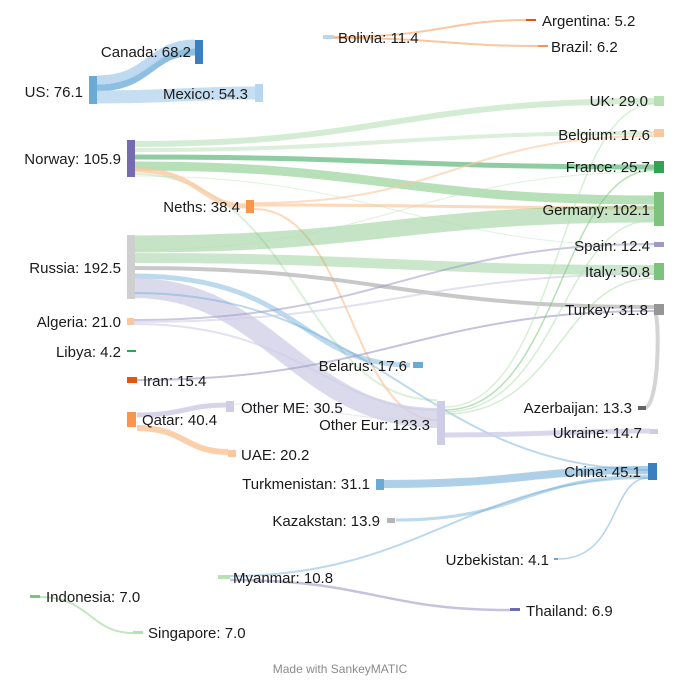 This screenshot has width=680, height=680. I want to click on flow-othereur-france, so click(549, 290).